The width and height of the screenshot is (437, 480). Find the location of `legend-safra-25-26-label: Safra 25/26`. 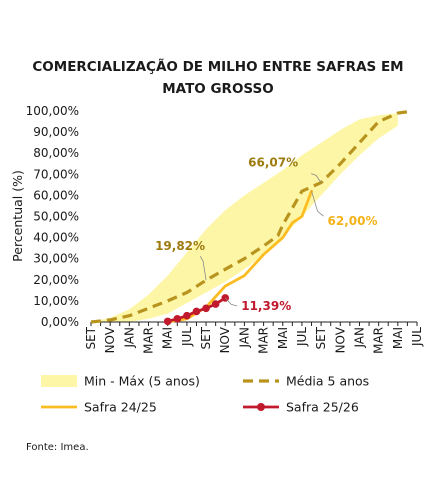

legend-safra-25-26-label: Safra 25/26 is located at coordinates (322, 407).